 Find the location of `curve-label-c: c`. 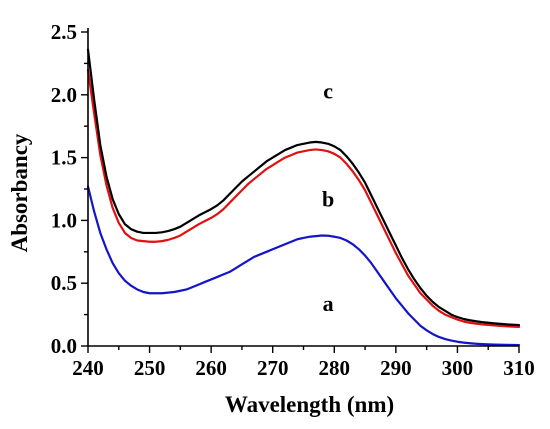

curve-label-c: c is located at coordinates (328, 91).